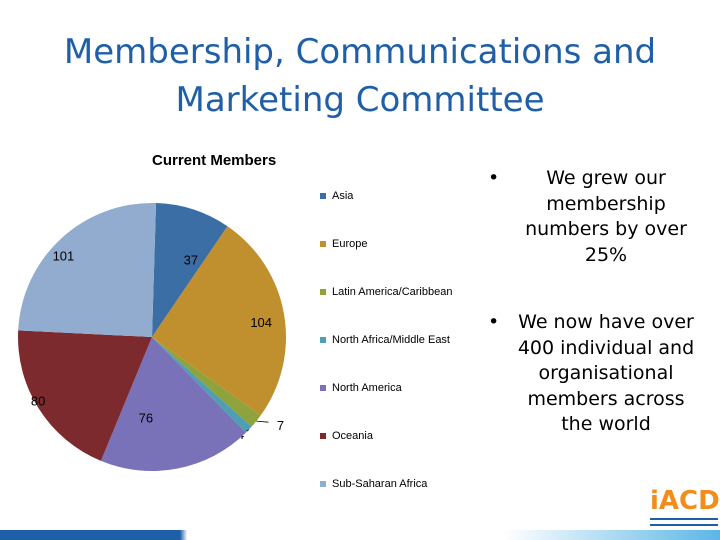  I want to click on iacd-logo: iACD, so click(685, 509).